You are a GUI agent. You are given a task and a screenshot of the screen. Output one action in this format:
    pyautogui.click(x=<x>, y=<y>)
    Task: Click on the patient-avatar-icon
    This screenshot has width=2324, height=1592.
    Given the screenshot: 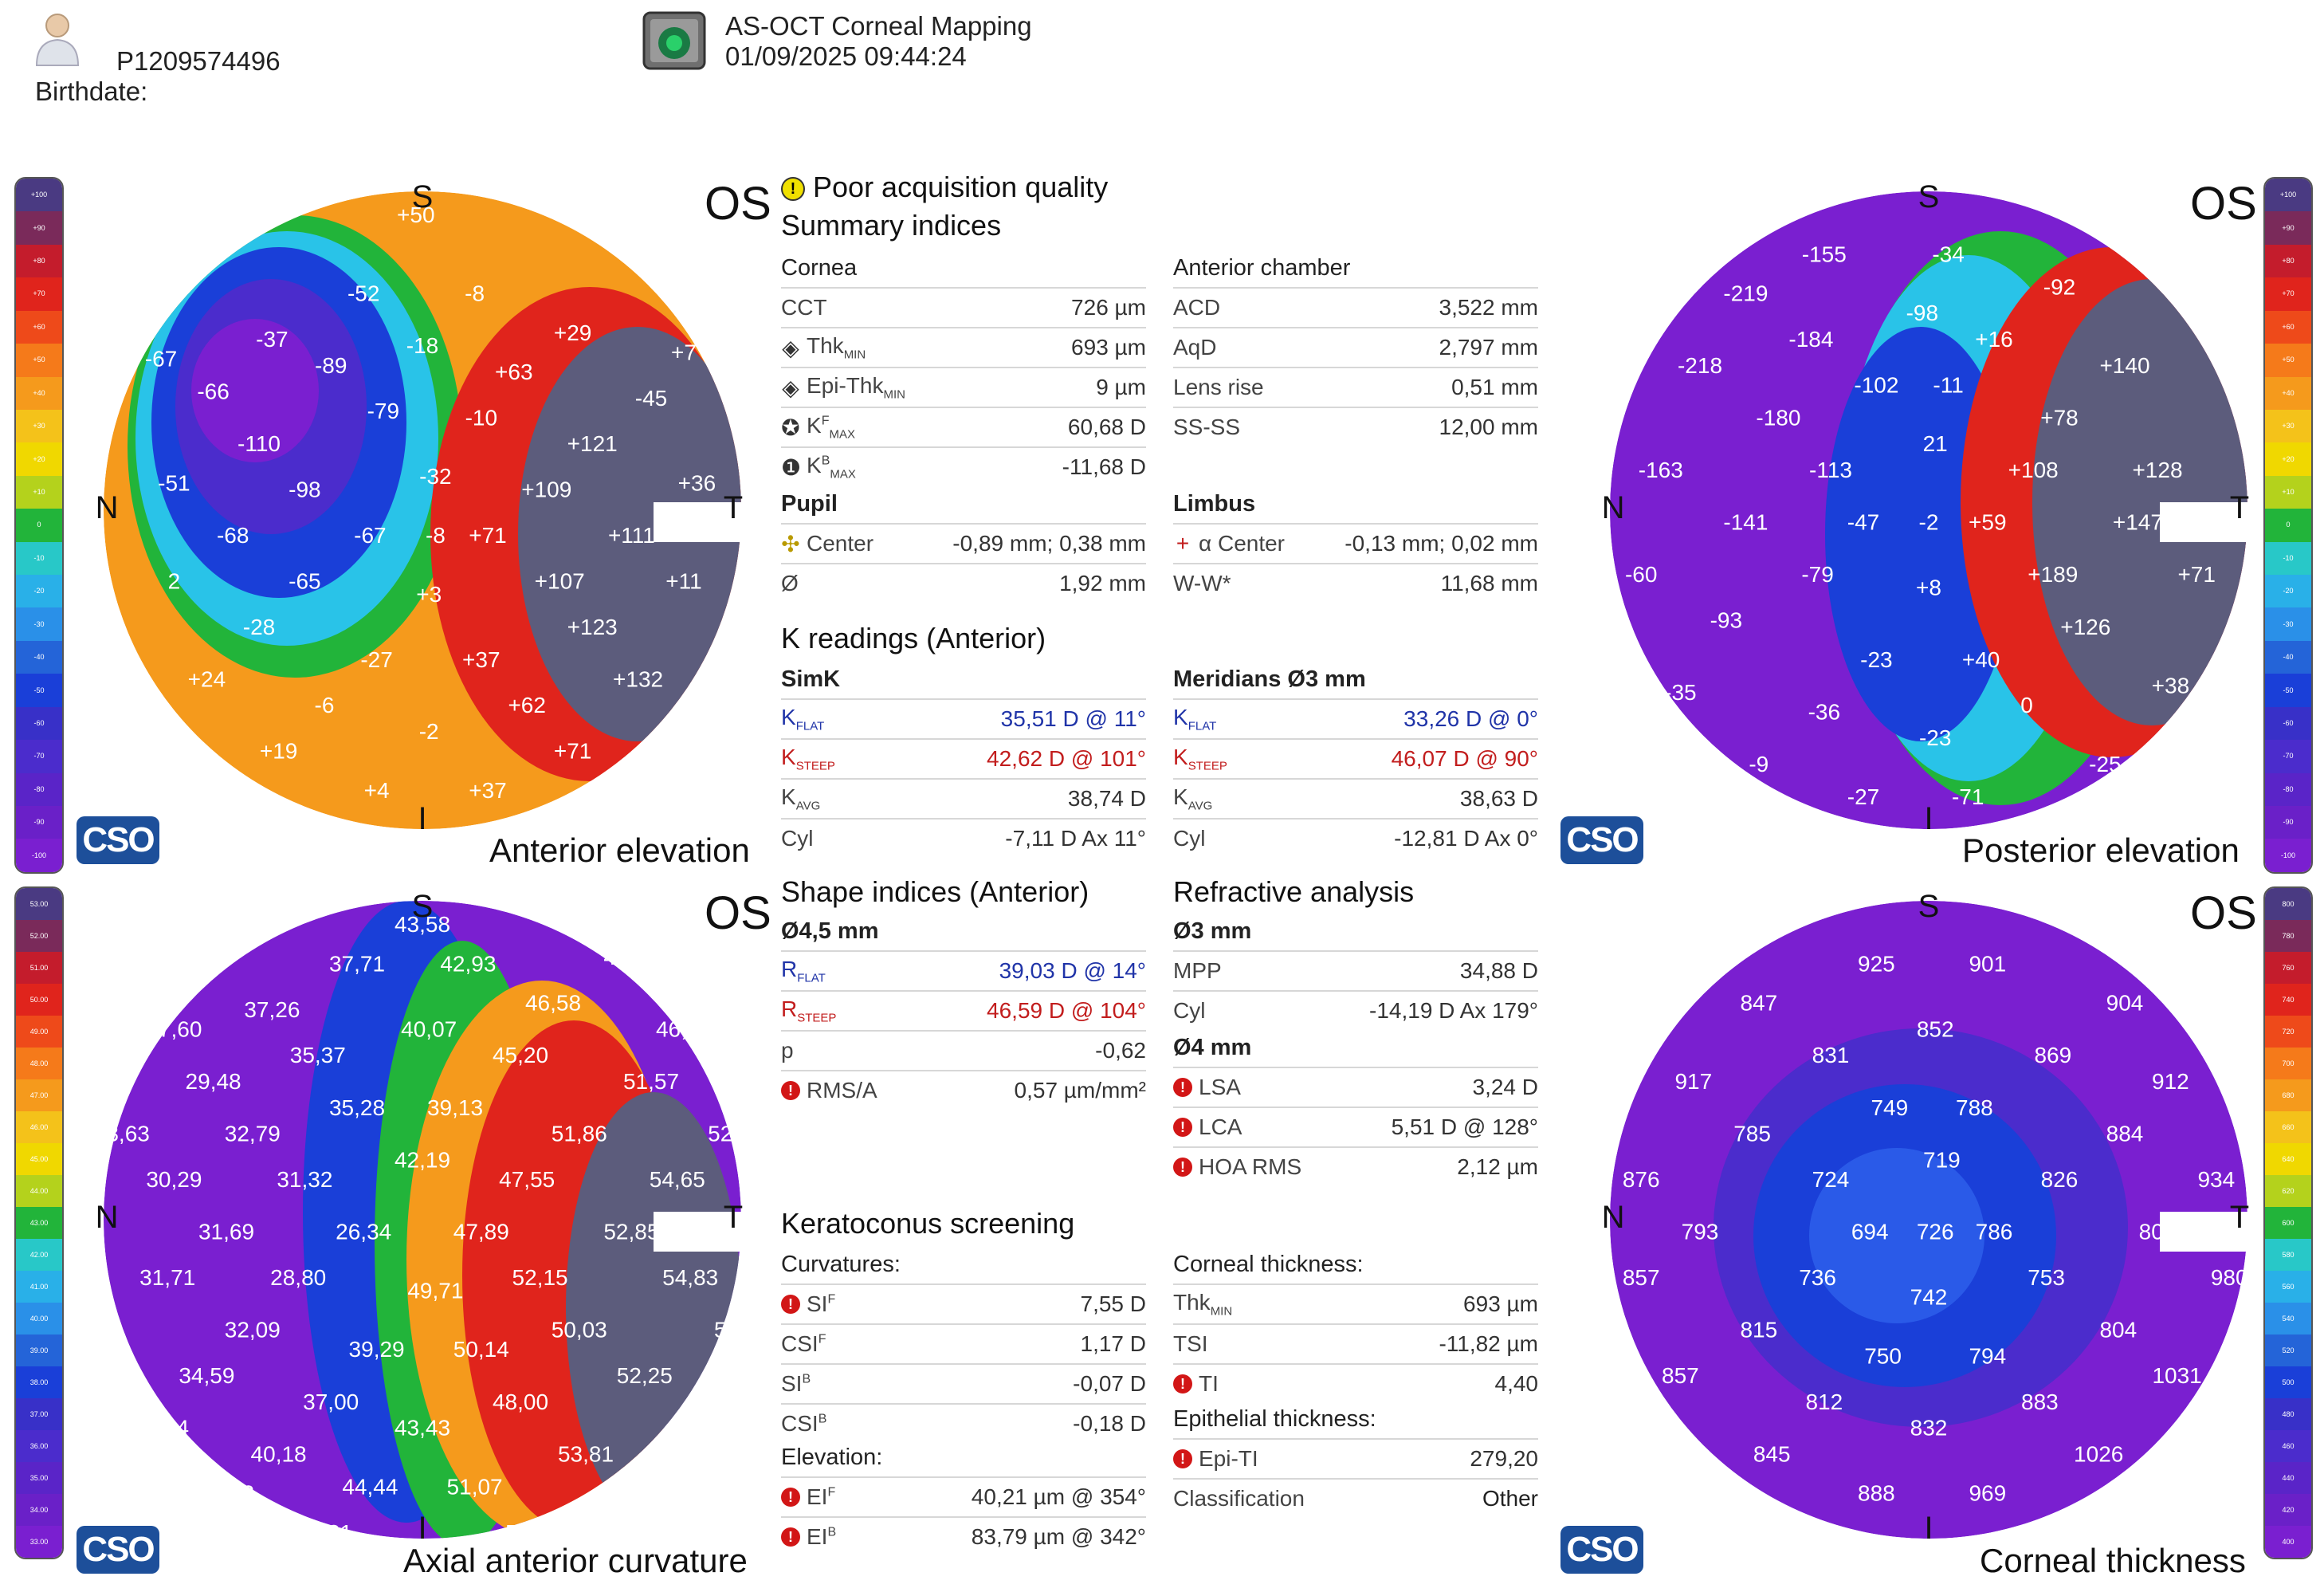 What is the action you would take?
    pyautogui.click(x=57, y=40)
    